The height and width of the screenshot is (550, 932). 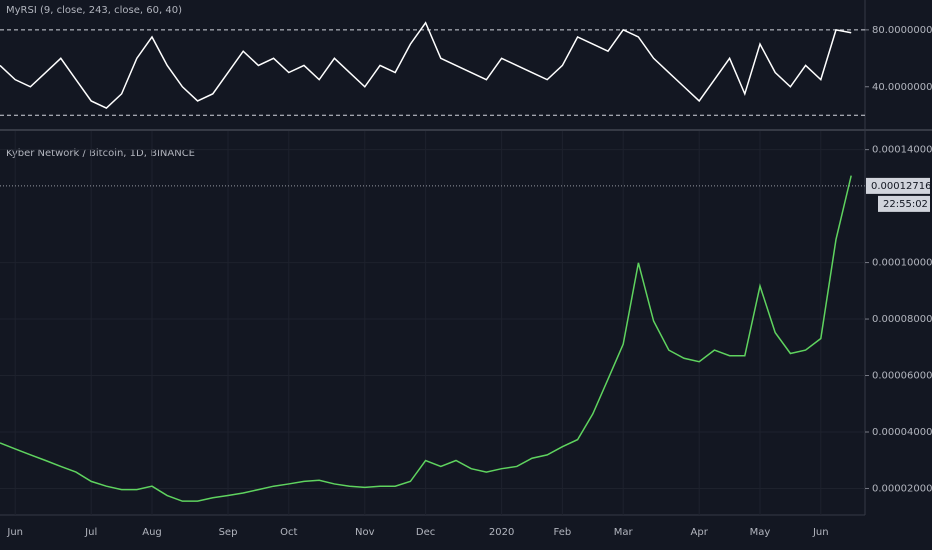 What do you see at coordinates (100, 153) in the screenshot?
I see `price-title: Kyber Network / Bitcoin, 1D, BINANCE` at bounding box center [100, 153].